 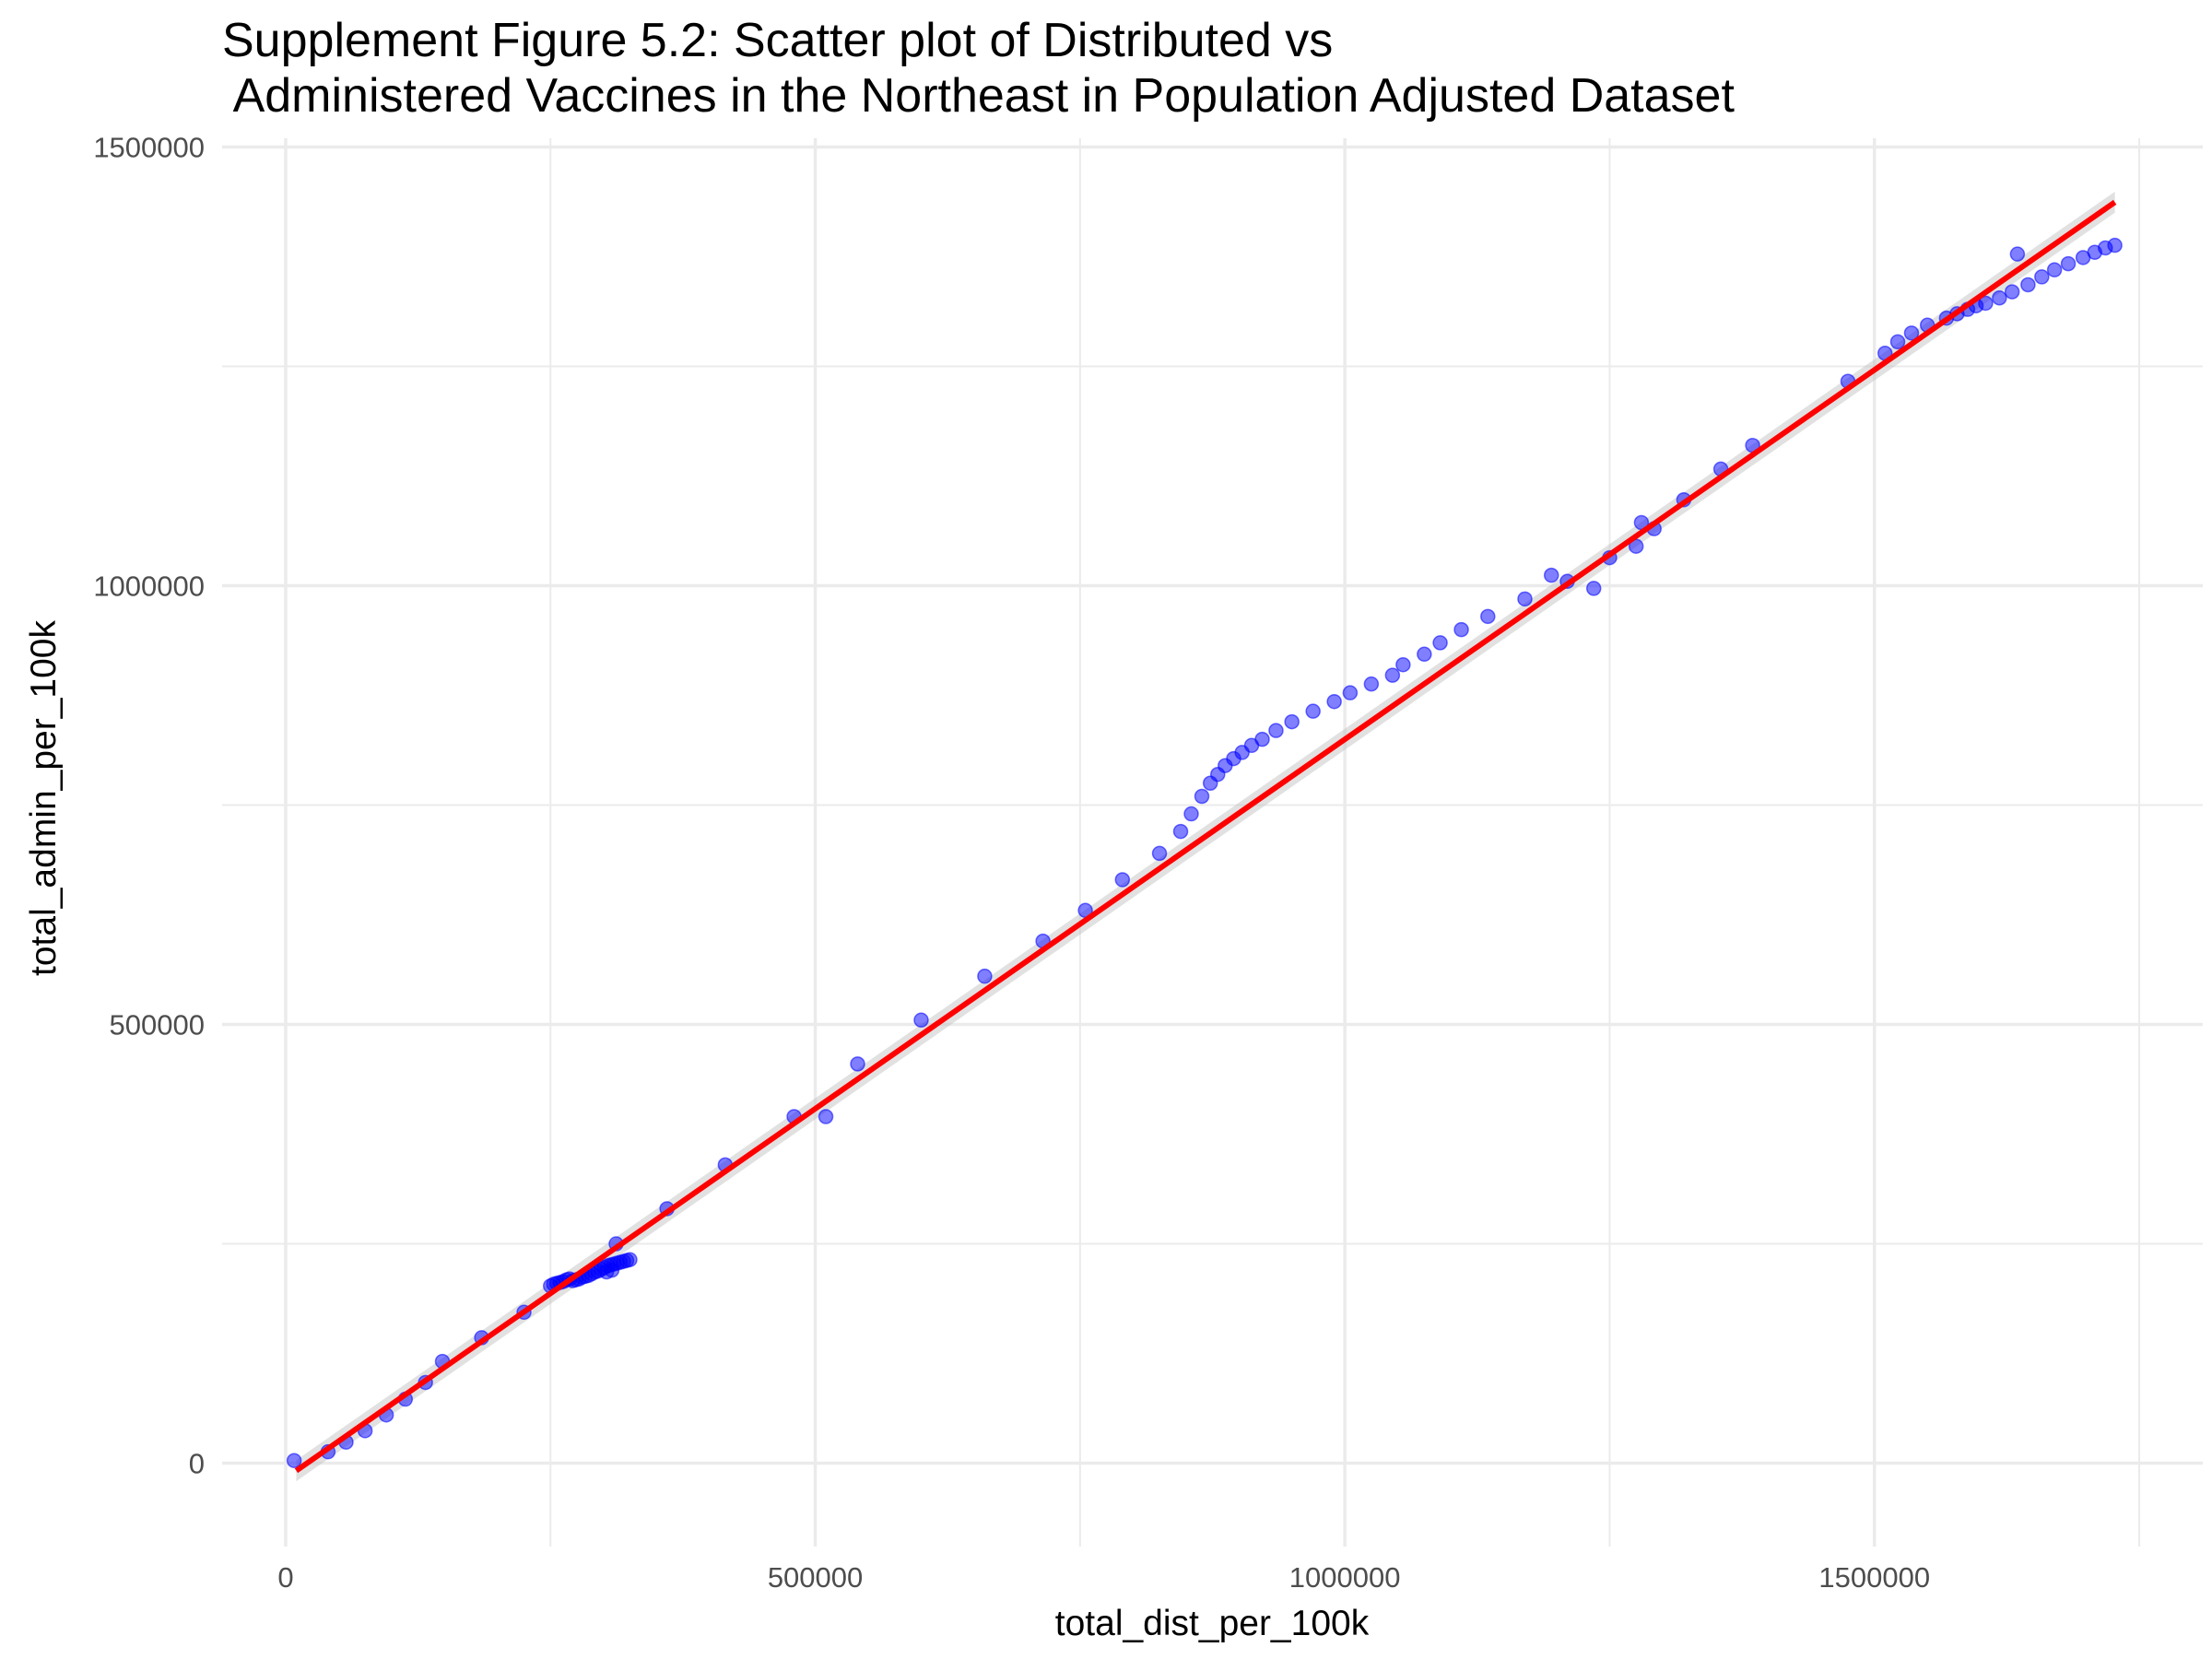 I want to click on y-axis-label: total_admin_per_100k, so click(x=44, y=798).